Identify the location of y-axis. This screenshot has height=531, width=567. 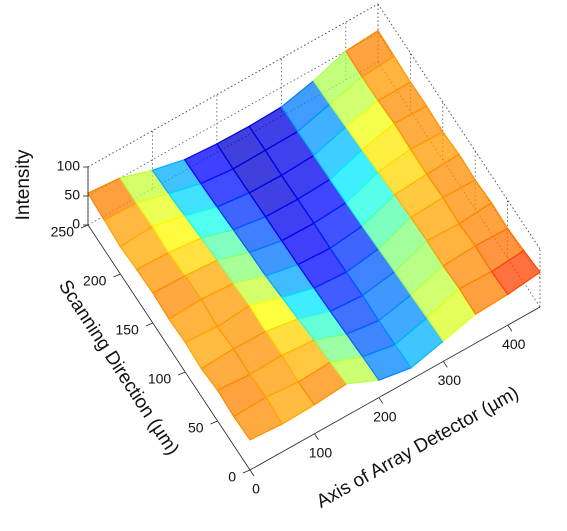
(169, 347).